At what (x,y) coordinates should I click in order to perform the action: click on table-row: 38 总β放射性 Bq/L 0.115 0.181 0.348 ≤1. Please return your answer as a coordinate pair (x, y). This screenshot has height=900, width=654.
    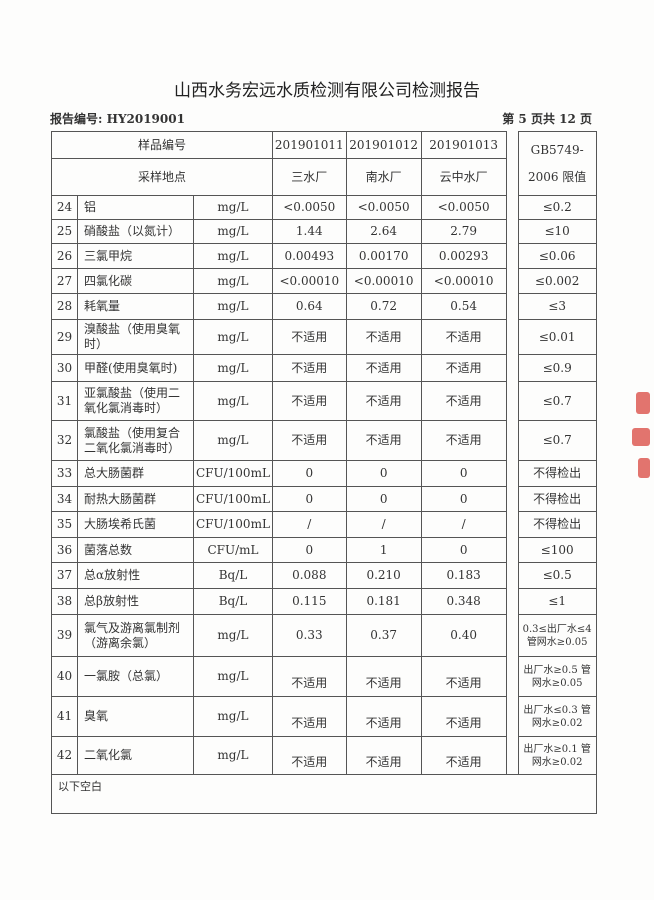
    Looking at the image, I should click on (324, 601).